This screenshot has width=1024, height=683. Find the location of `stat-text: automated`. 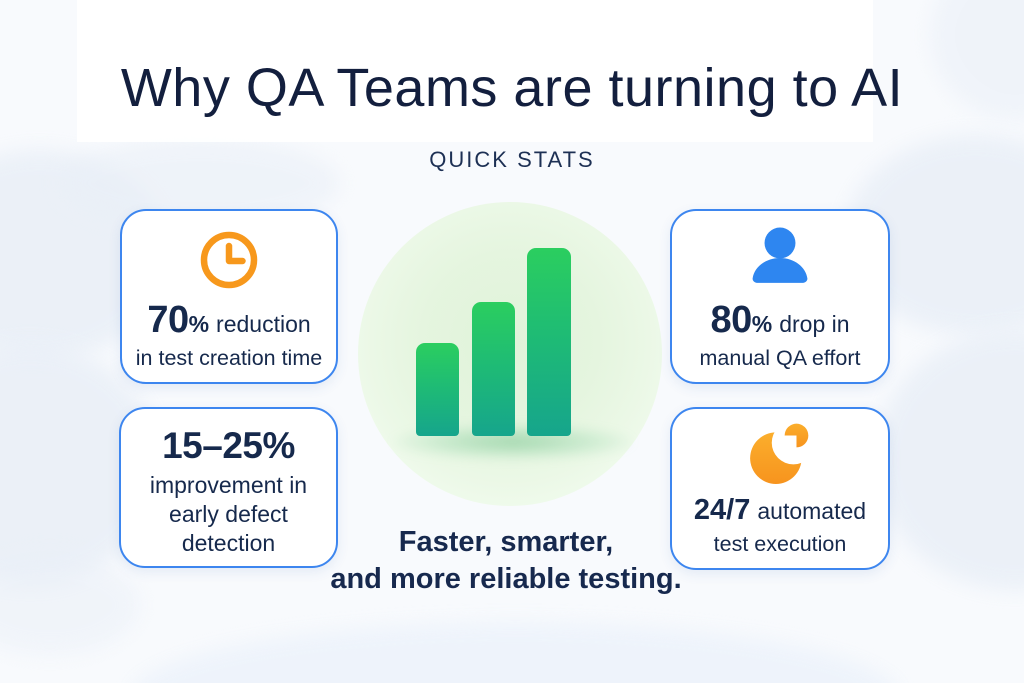

stat-text: automated is located at coordinates (812, 511).